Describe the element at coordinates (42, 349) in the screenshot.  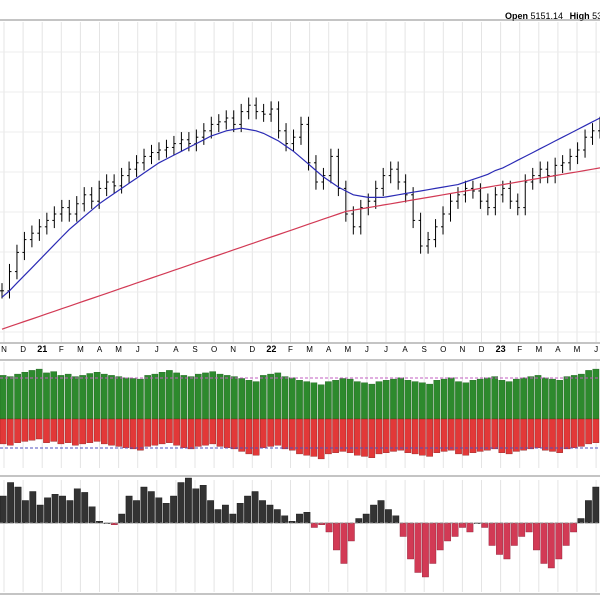
I see `x-tick-label: 21` at that location.